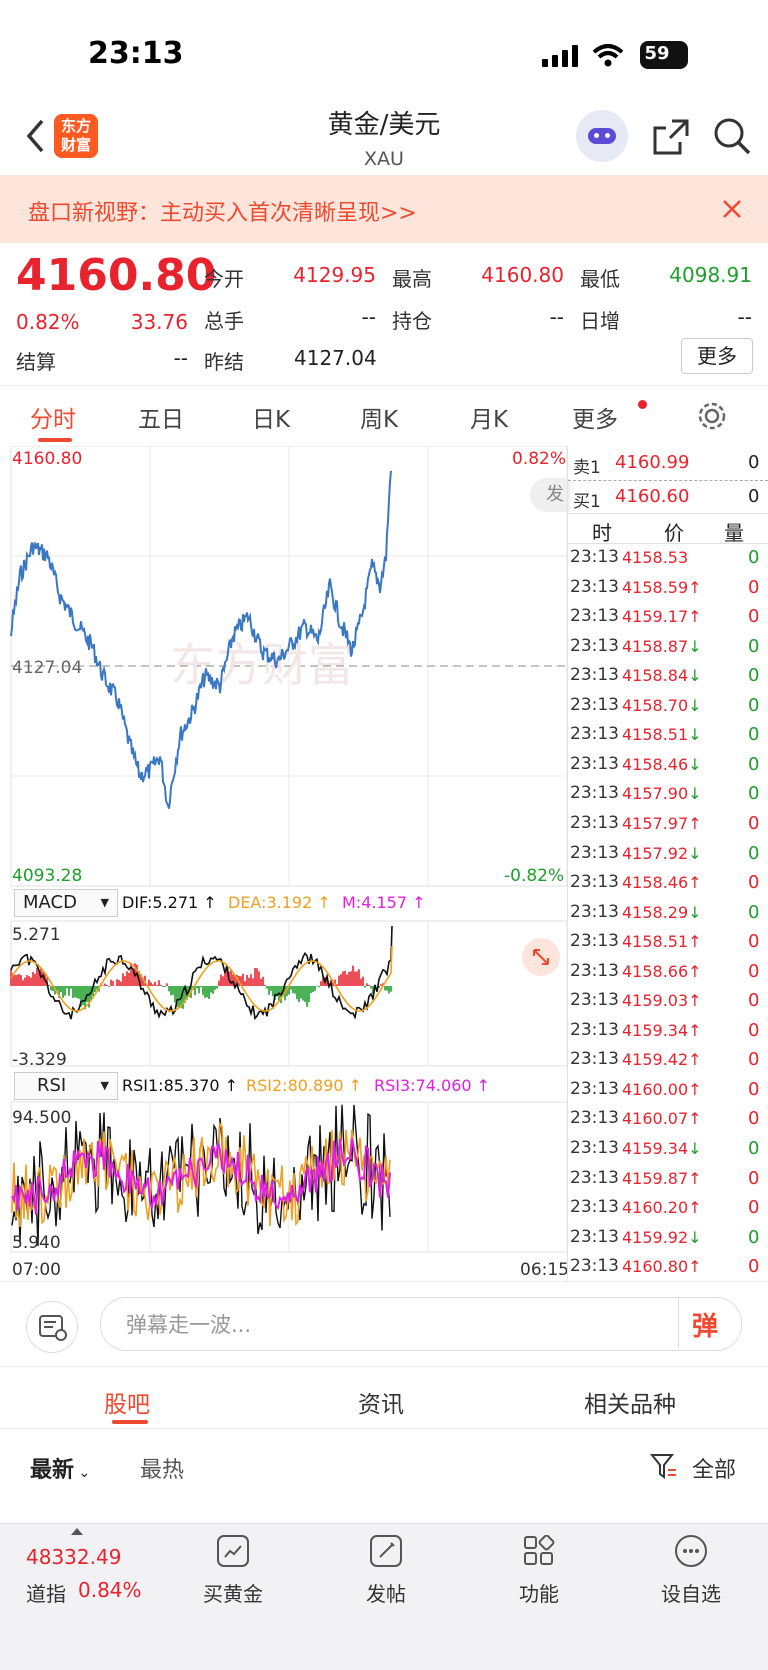 This screenshot has height=1670, width=768. What do you see at coordinates (602, 136) in the screenshot?
I see `robot-assistant-icon` at bounding box center [602, 136].